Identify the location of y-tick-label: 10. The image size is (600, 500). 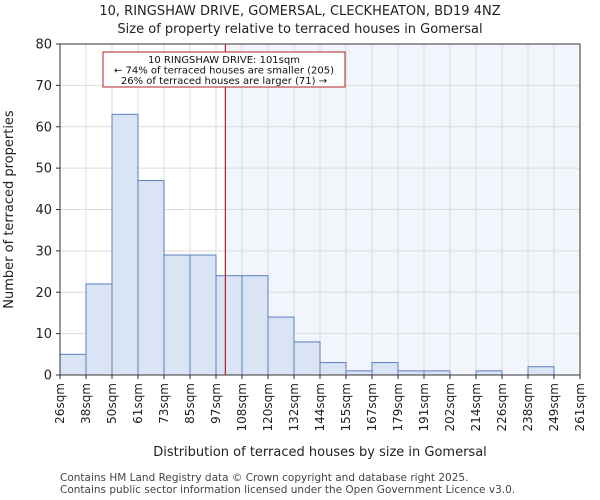
(43, 334).